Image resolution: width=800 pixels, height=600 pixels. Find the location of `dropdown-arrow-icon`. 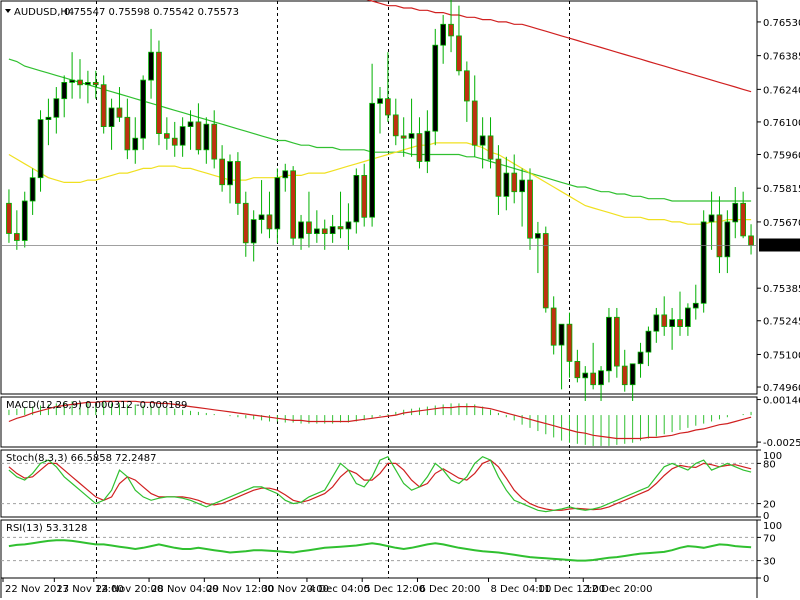

dropdown-arrow-icon is located at coordinates (8, 11).